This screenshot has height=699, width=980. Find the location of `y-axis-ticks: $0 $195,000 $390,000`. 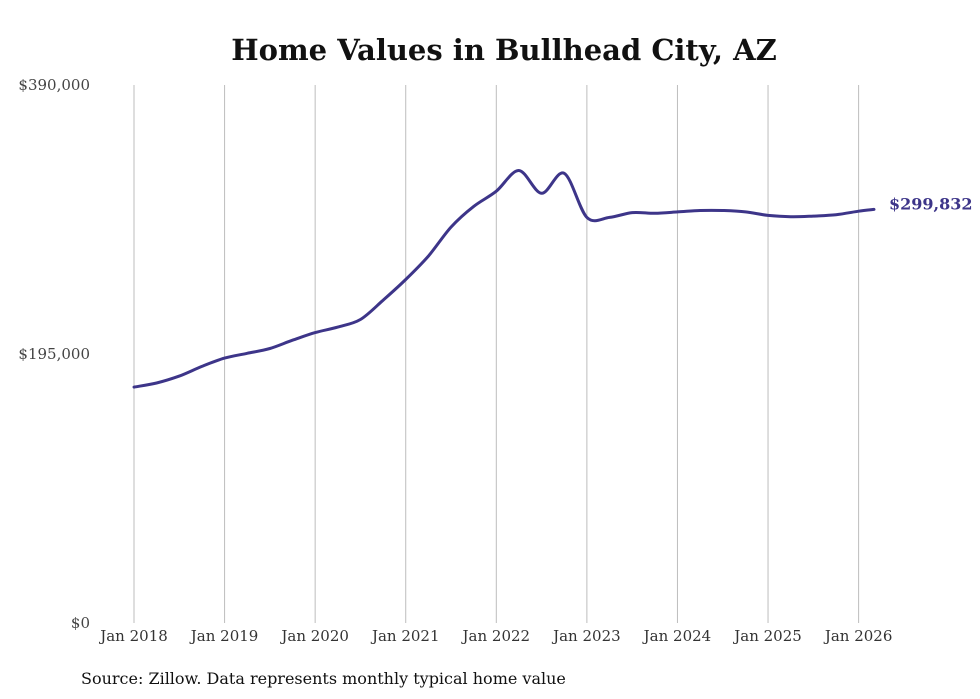

y-axis-ticks: $0 $195,000 $390,000 is located at coordinates (54, 354).